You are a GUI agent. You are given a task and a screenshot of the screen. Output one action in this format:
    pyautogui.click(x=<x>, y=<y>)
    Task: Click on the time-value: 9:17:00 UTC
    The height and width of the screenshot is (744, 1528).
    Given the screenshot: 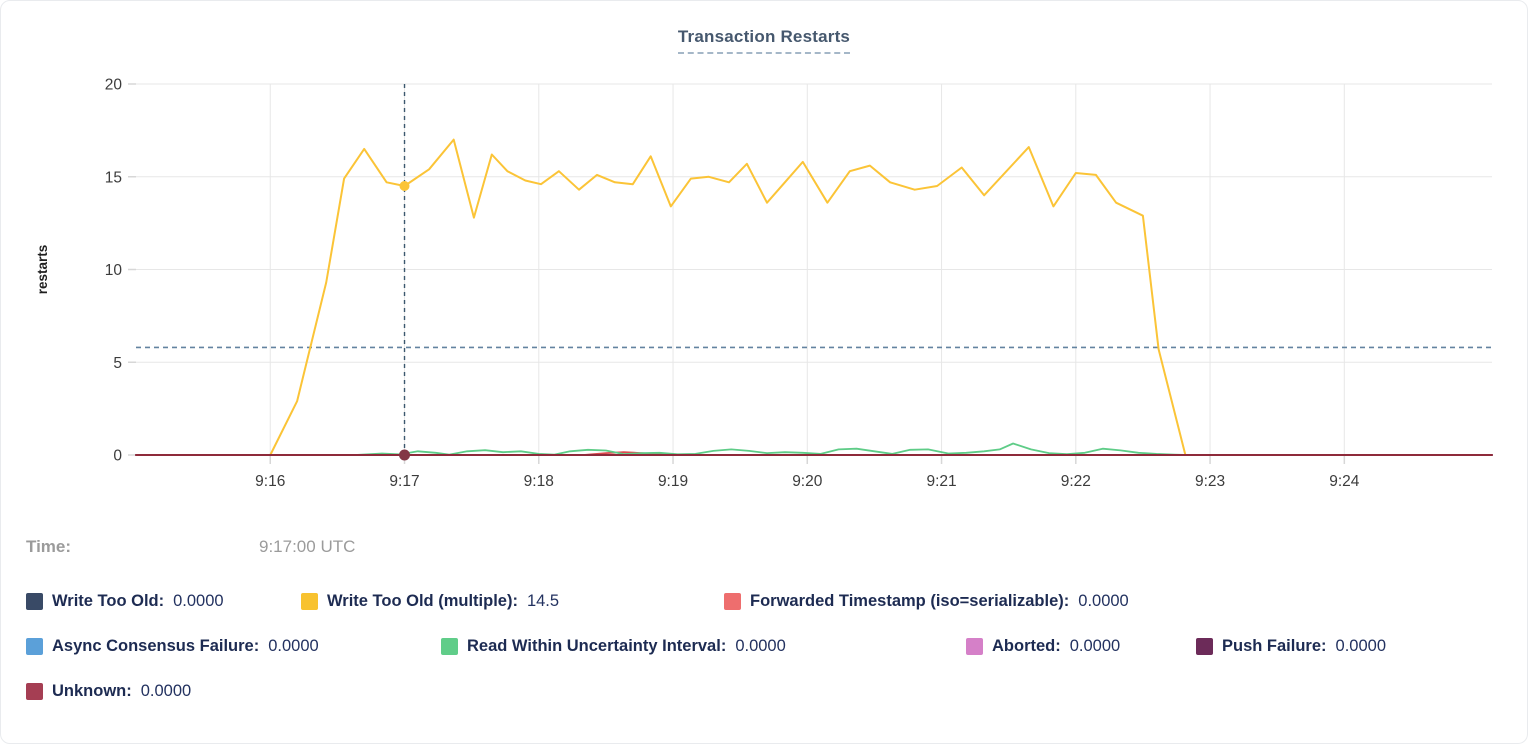 What is the action you would take?
    pyautogui.click(x=307, y=546)
    